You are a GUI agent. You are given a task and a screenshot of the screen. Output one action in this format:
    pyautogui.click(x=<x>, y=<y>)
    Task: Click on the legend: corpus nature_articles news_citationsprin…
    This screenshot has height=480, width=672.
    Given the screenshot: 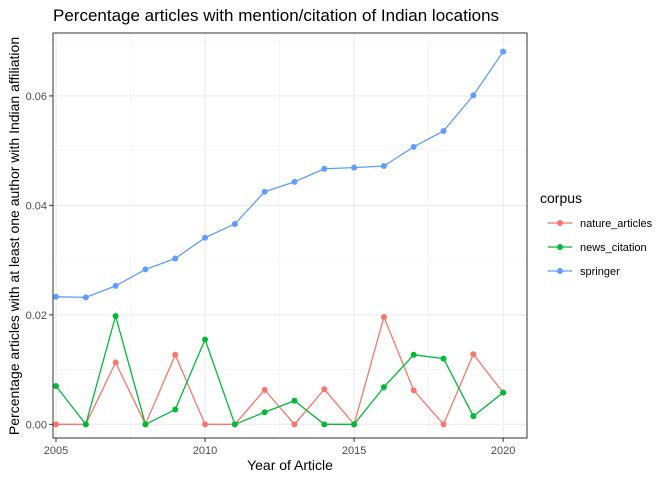 What is the action you would take?
    pyautogui.click(x=596, y=234)
    